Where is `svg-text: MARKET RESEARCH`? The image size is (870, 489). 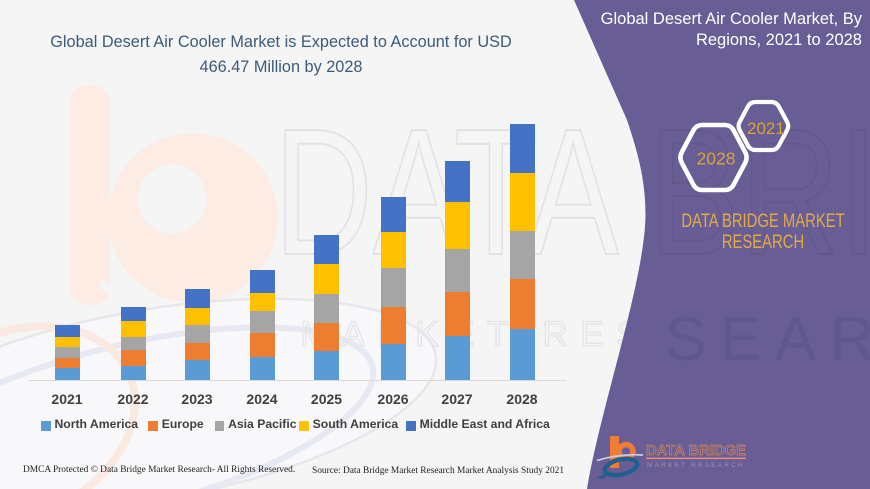
svg-text: MARKET RESEARCH is located at coordinates (696, 465).